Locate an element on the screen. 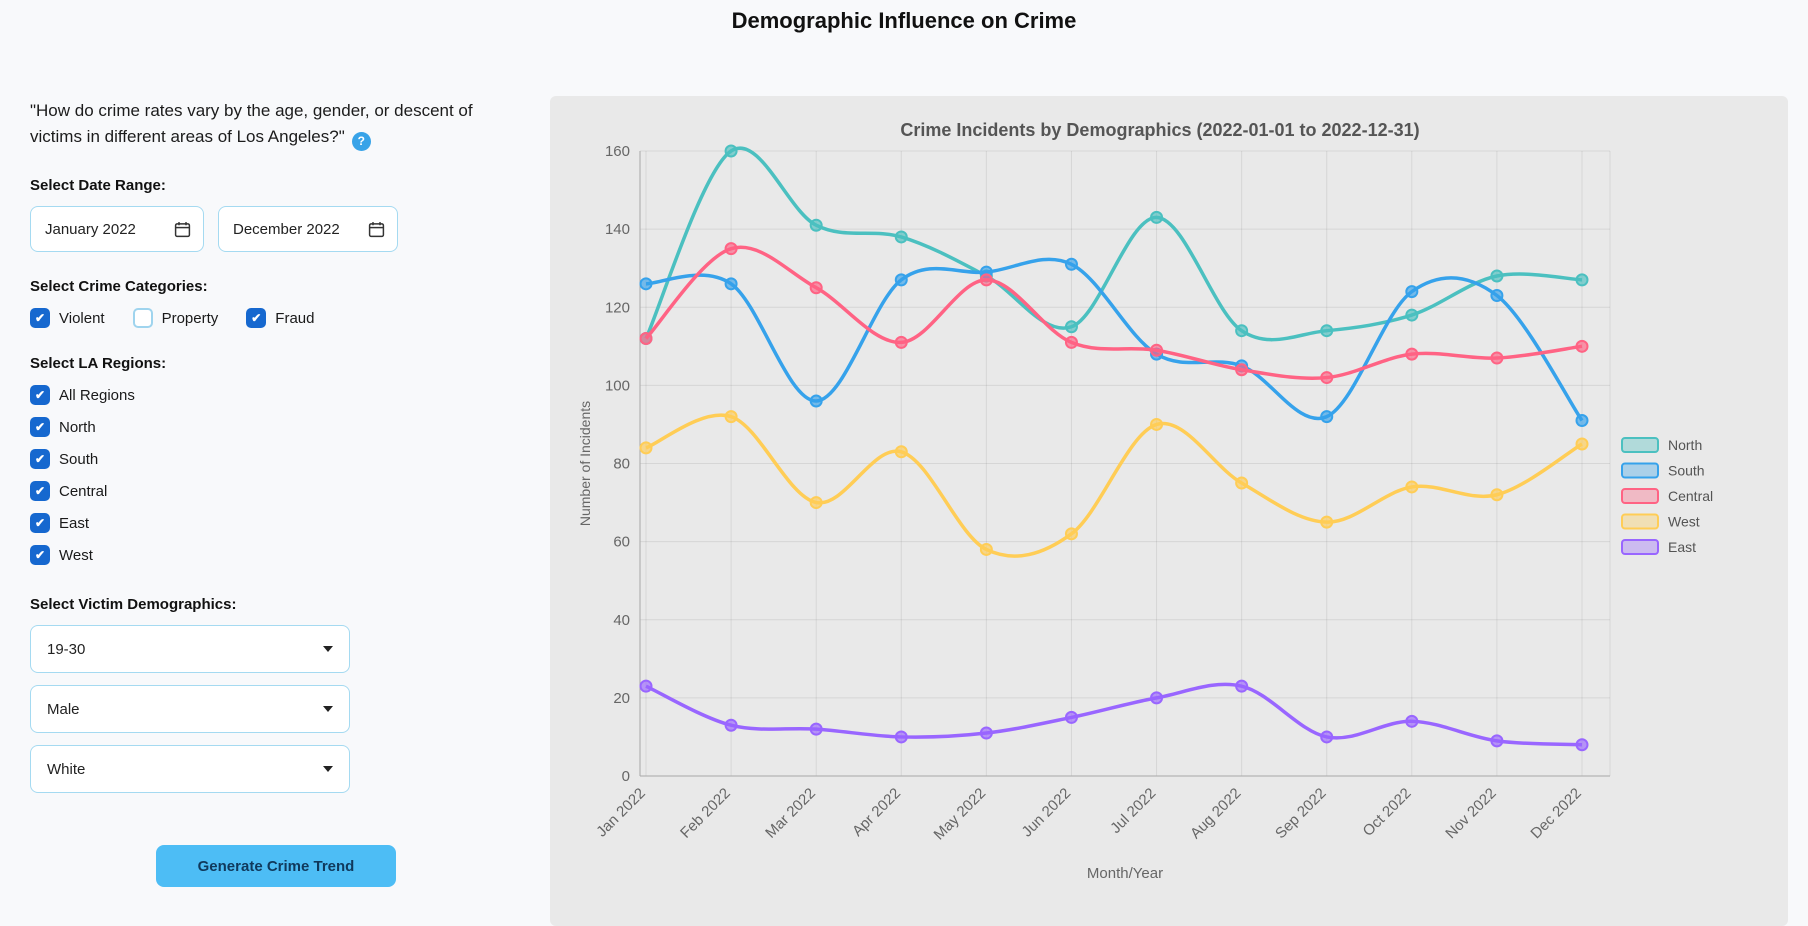 The height and width of the screenshot is (926, 1808). svg-text: Apr 2022 is located at coordinates (876, 812).